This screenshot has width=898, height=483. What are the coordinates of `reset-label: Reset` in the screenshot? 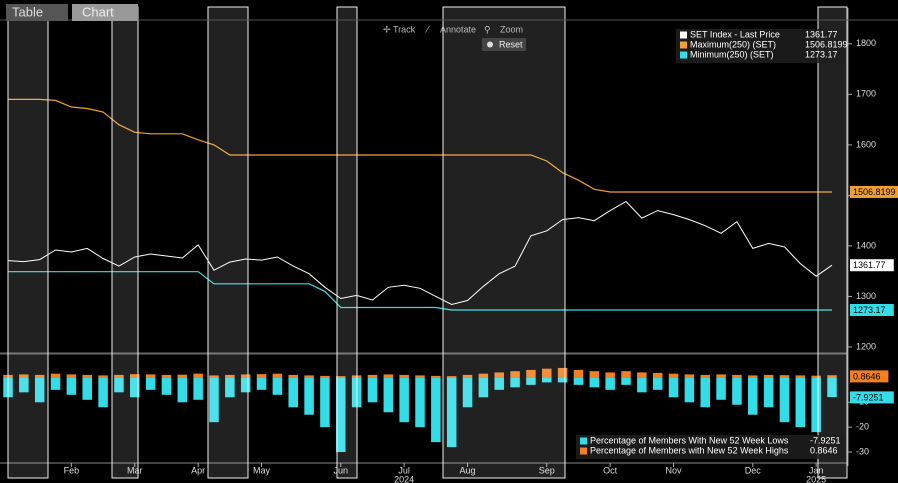 It's located at (511, 44).